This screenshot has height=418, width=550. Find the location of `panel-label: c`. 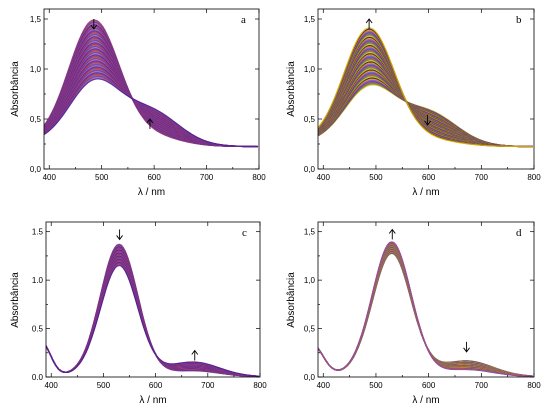

panel-label: c is located at coordinates (244, 233).